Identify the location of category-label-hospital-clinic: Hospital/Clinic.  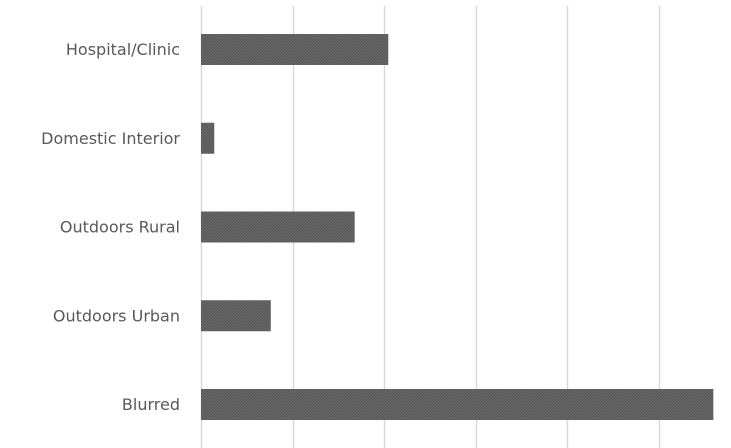
(123, 49).